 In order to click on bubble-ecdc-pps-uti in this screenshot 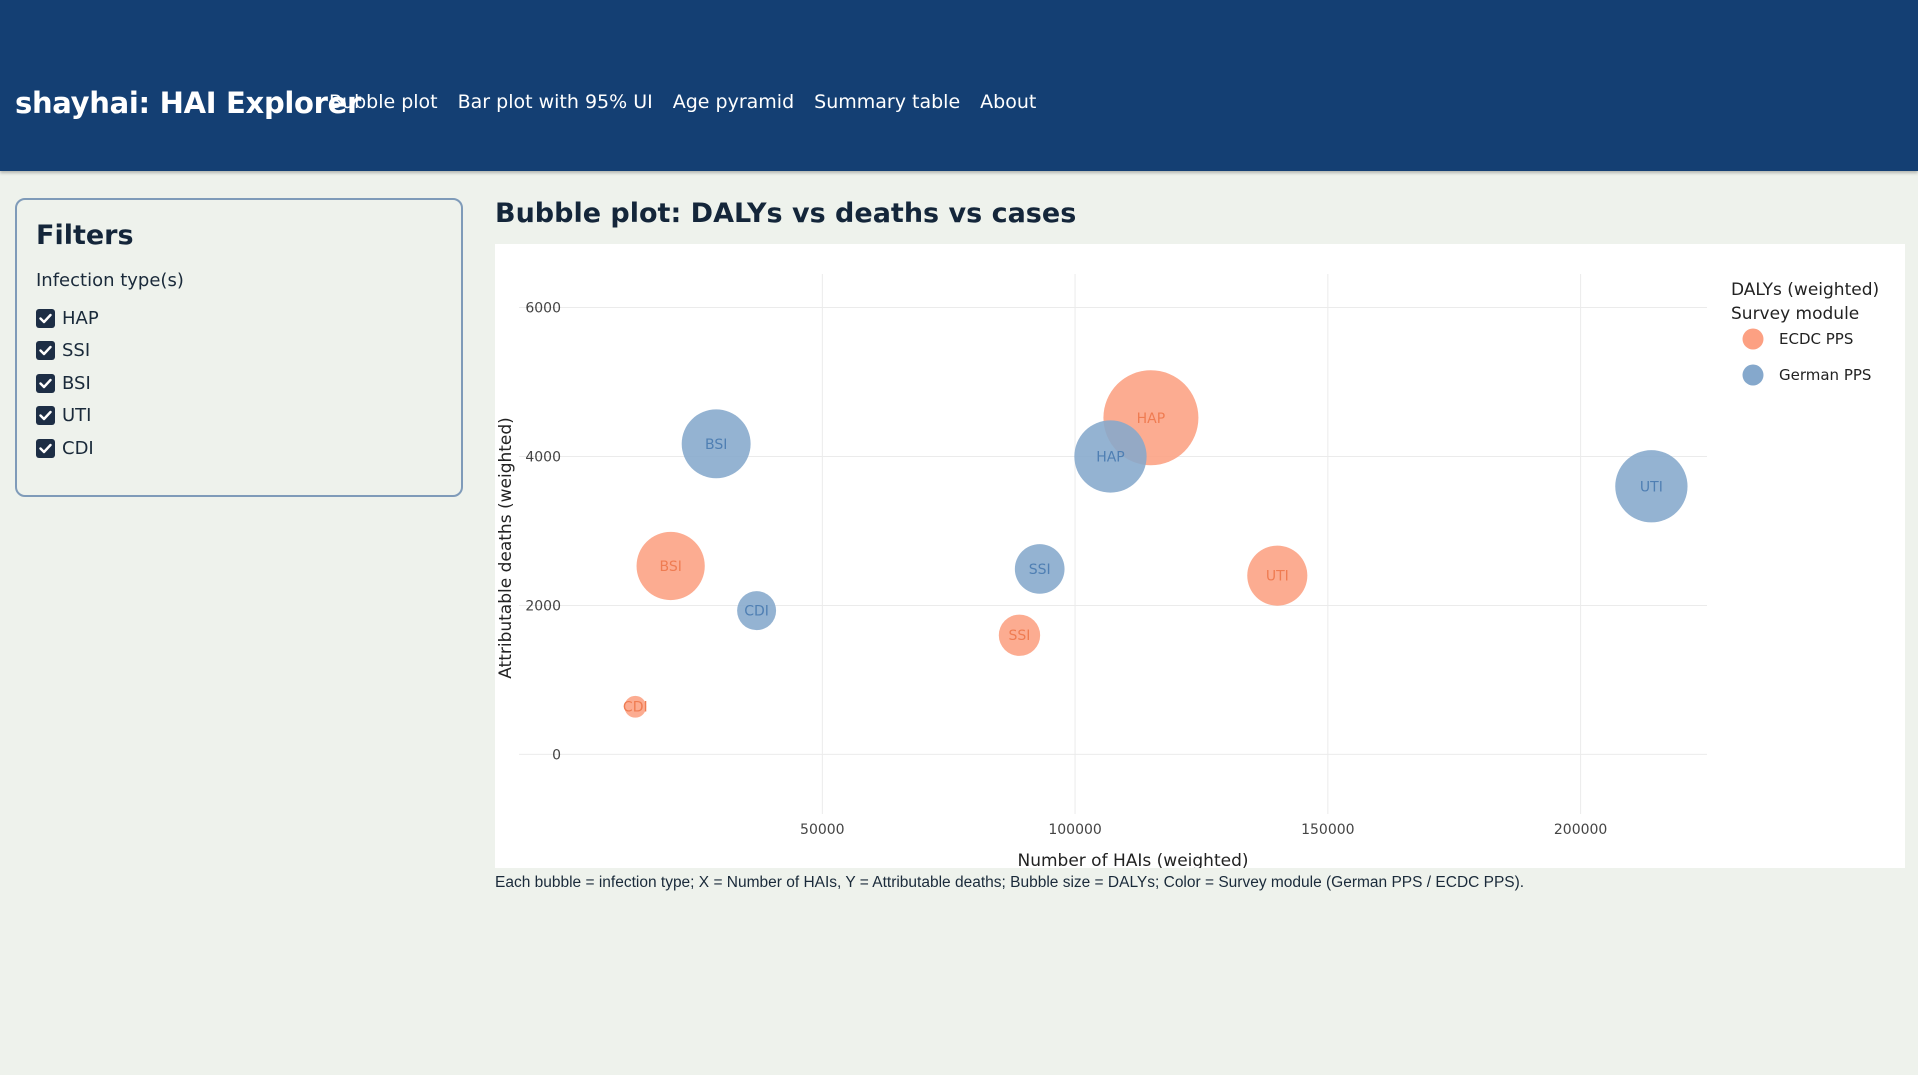, I will do `click(1277, 575)`.